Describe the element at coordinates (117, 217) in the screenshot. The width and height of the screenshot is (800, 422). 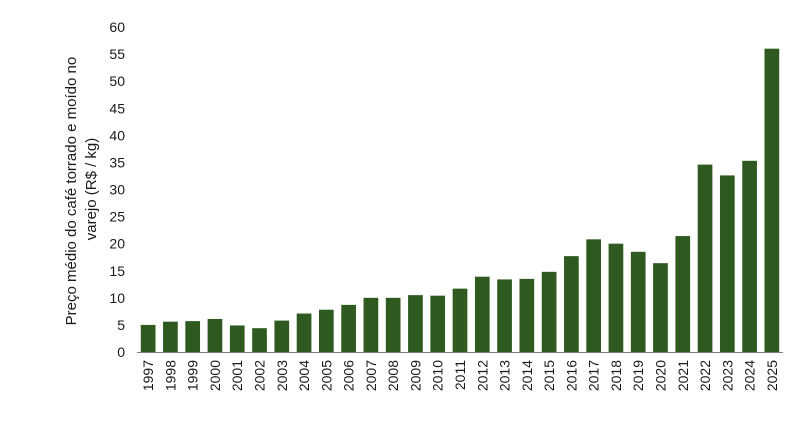
I see `y-tick-label: 25` at that location.